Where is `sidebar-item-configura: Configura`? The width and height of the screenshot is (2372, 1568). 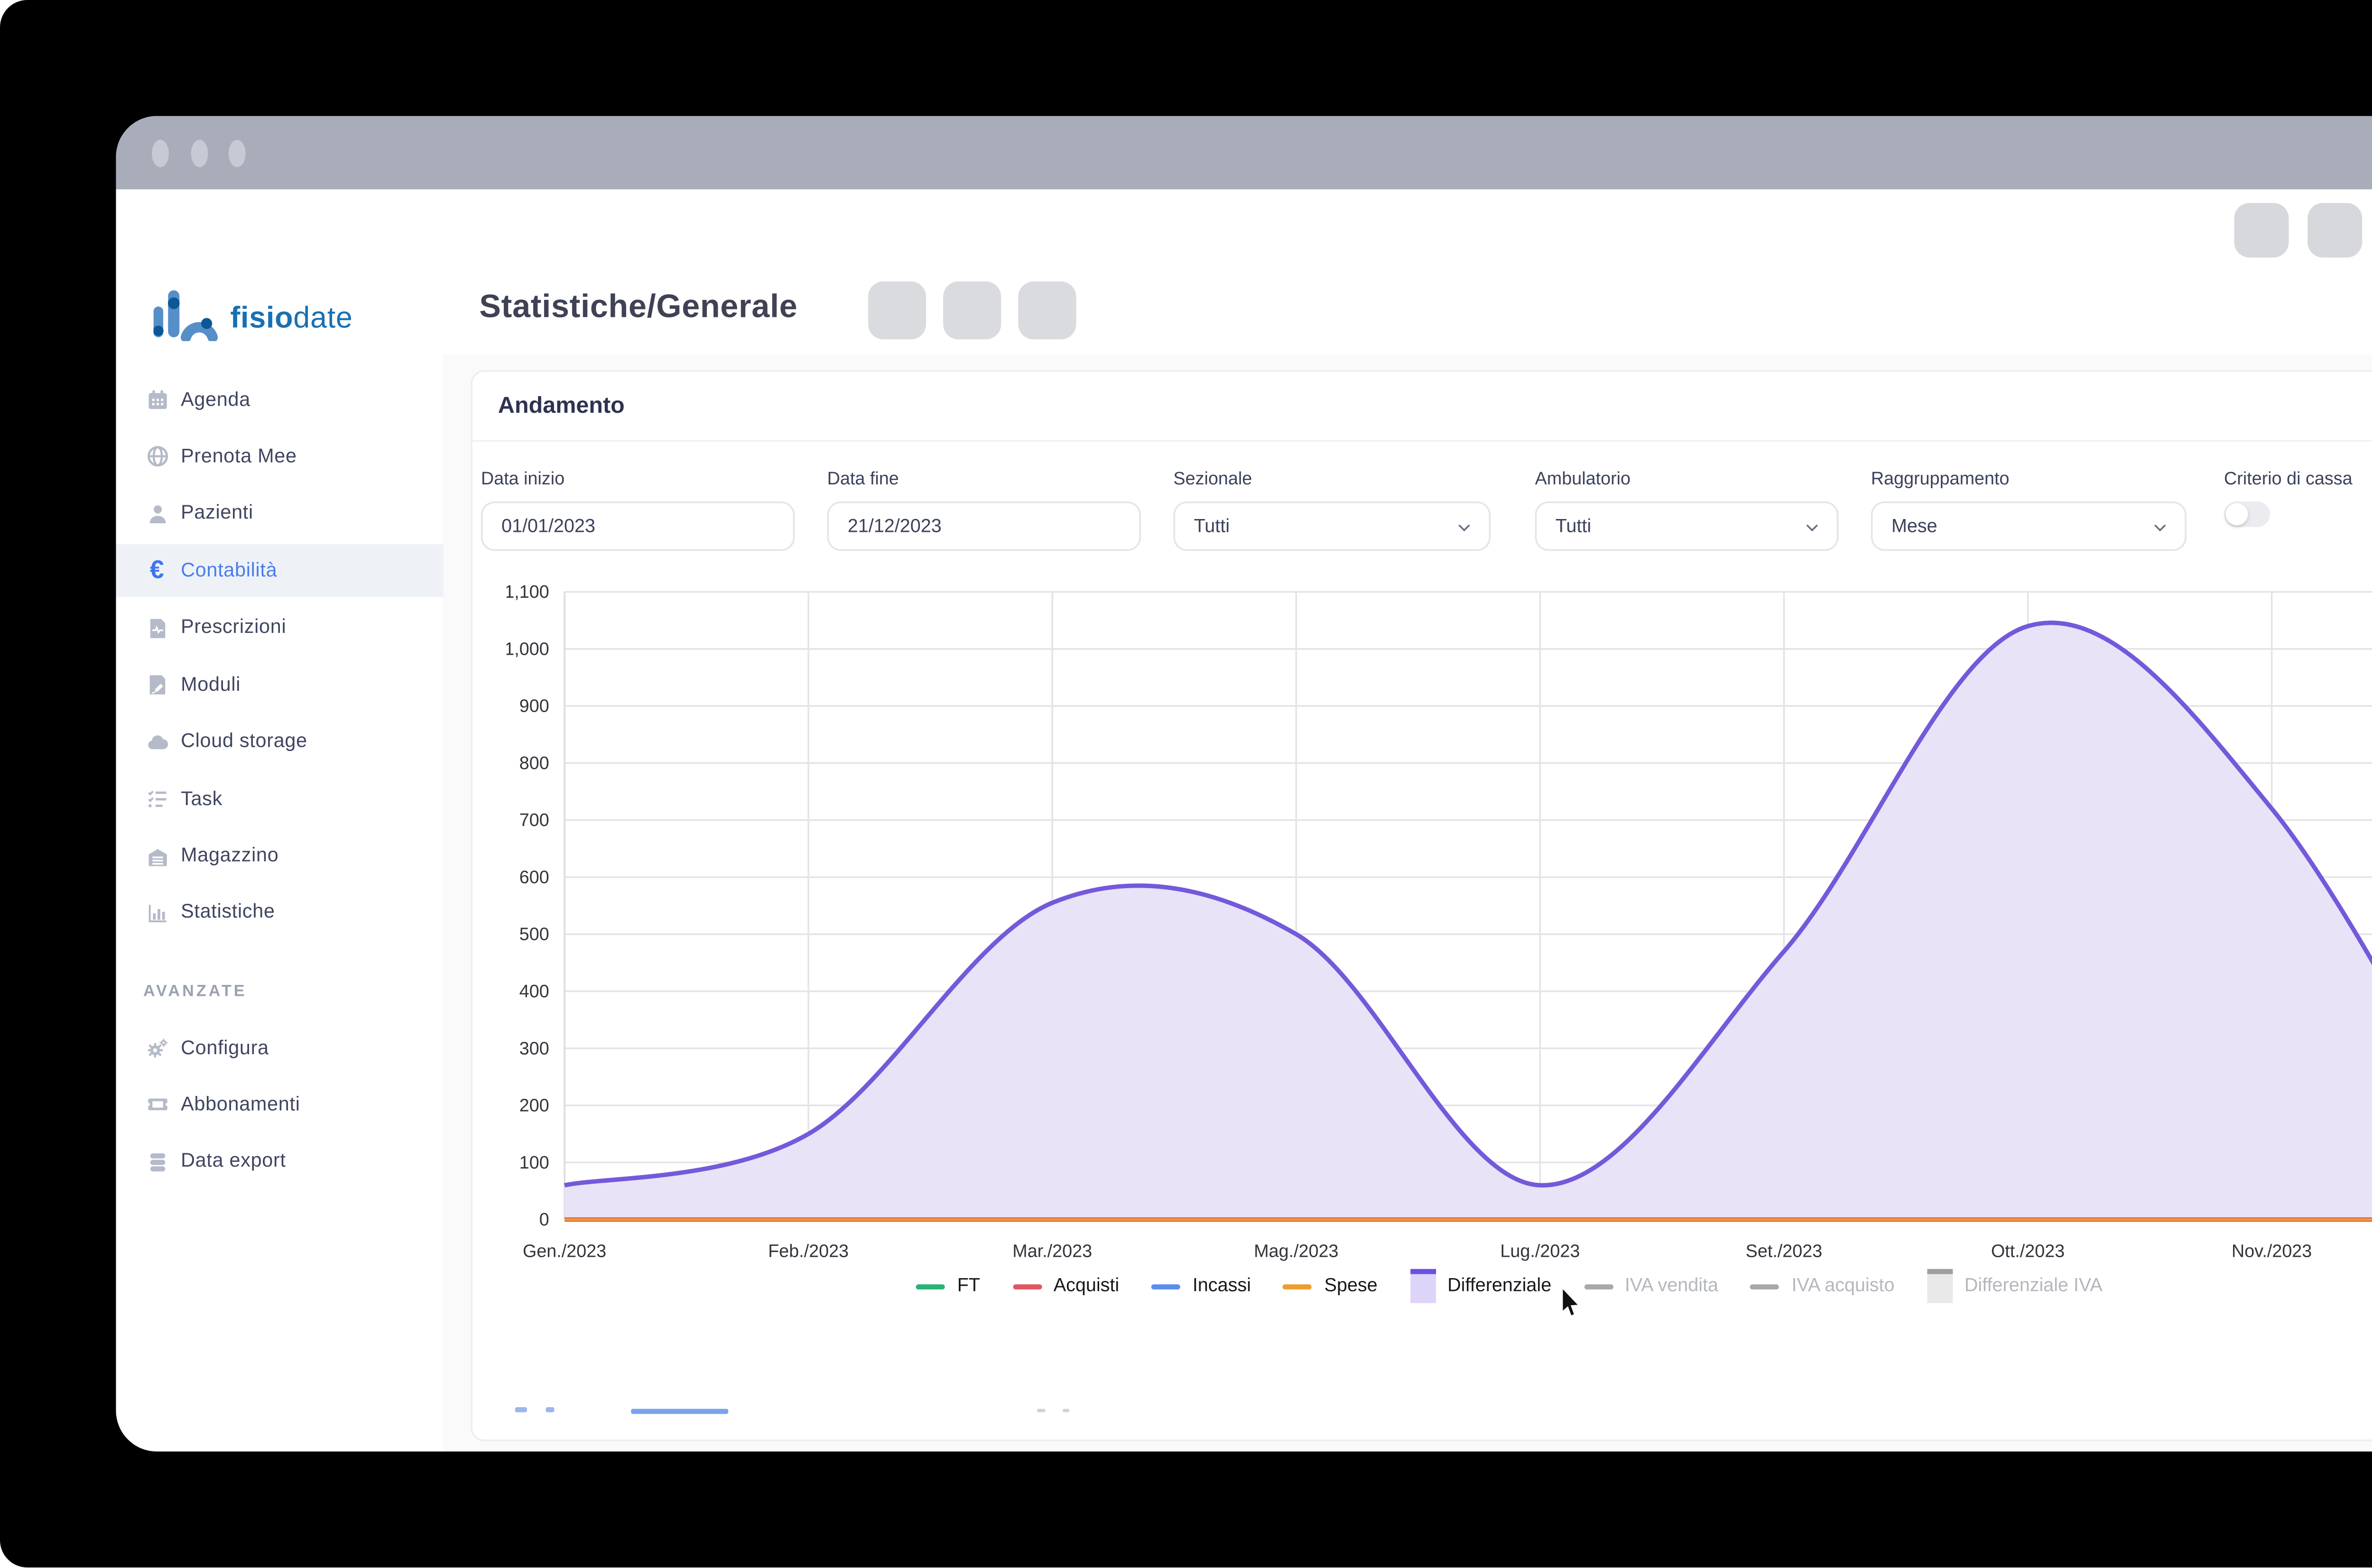
sidebar-item-configura: Configura is located at coordinates (279, 1047).